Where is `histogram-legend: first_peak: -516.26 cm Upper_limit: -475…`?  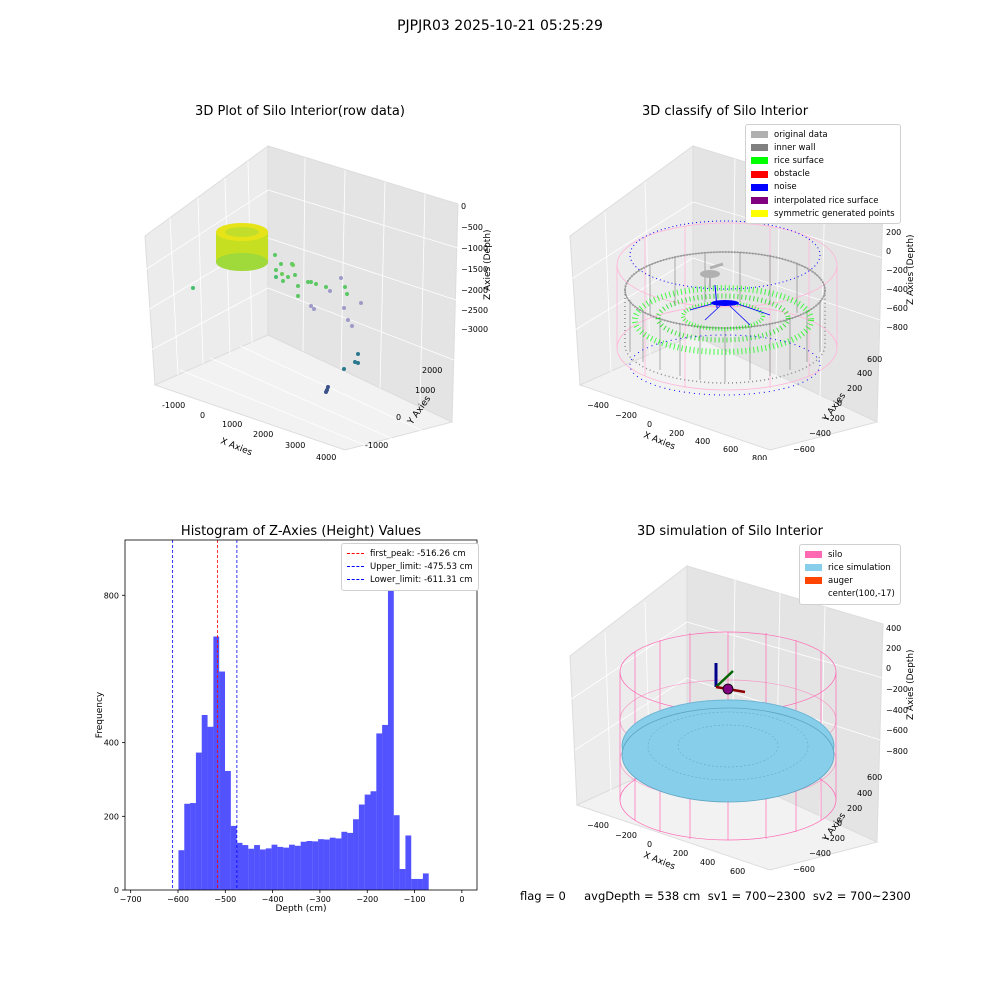 histogram-legend: first_peak: -516.26 cm Upper_limit: -475… is located at coordinates (410, 567).